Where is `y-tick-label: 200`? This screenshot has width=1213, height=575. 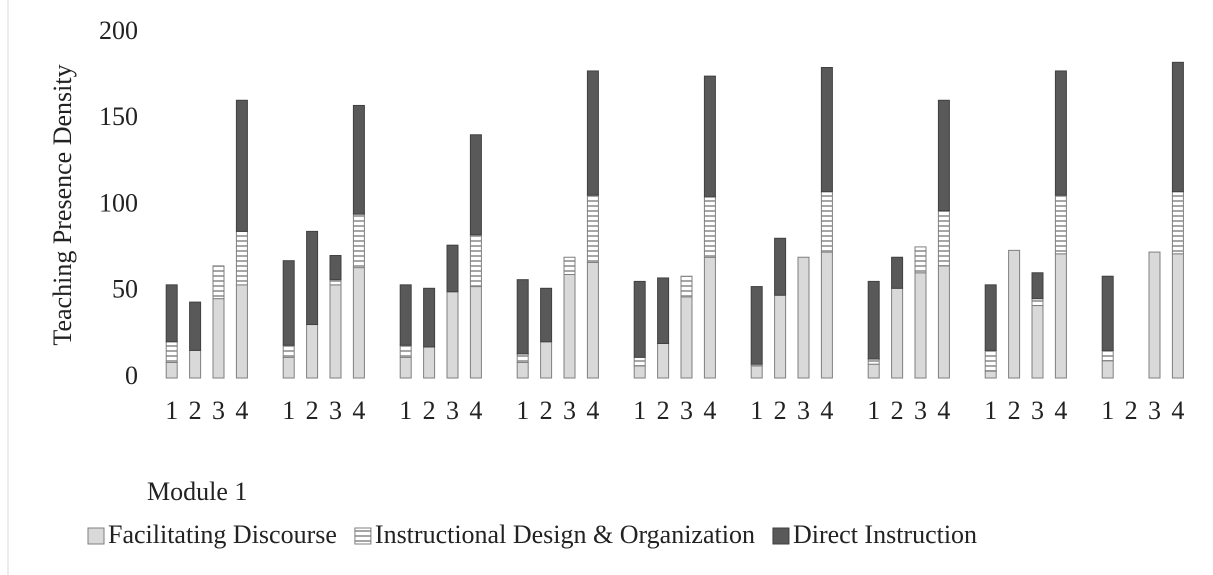 y-tick-label: 200 is located at coordinates (118, 30).